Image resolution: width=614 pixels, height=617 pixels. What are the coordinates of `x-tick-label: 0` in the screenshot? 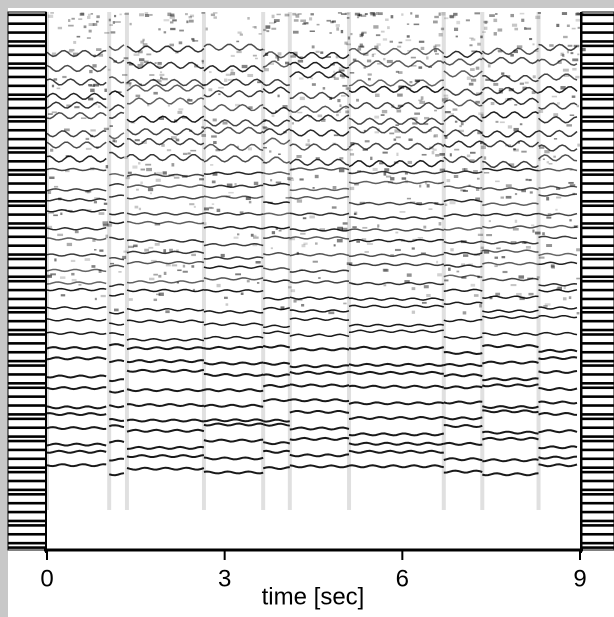 It's located at (46, 578).